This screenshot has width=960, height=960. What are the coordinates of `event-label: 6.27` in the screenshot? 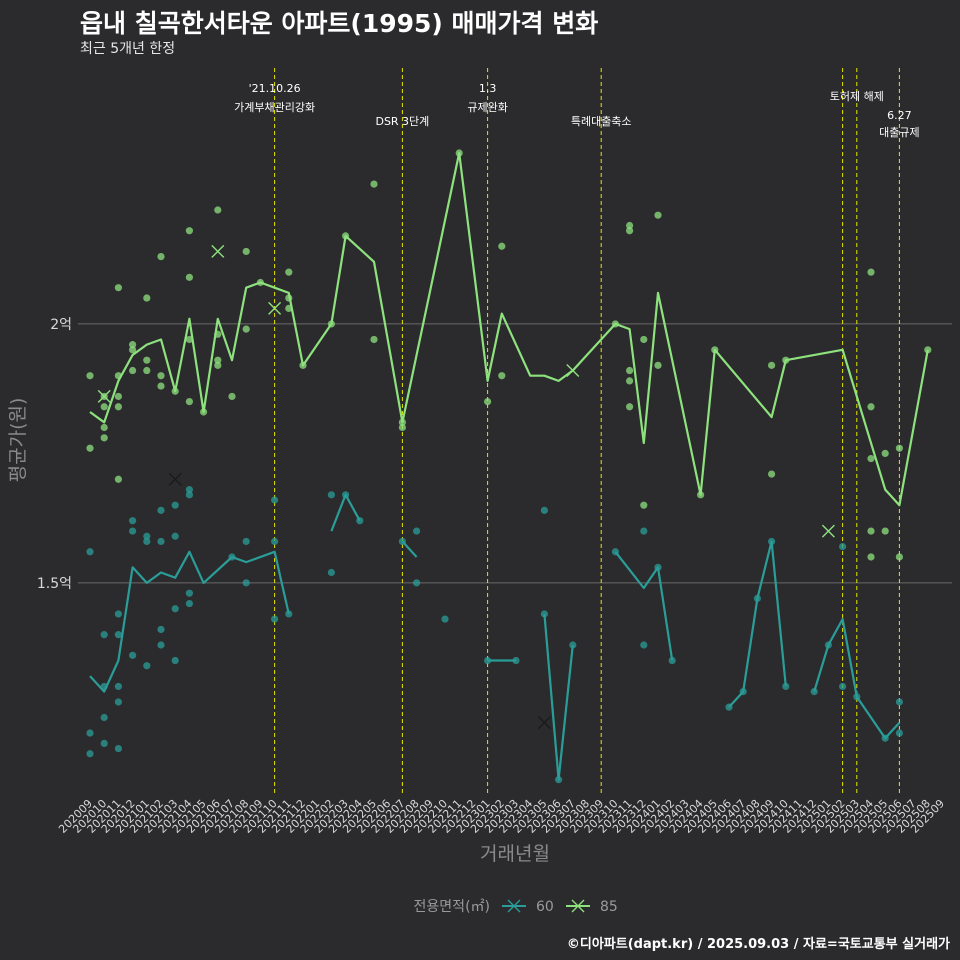 It's located at (899, 115).